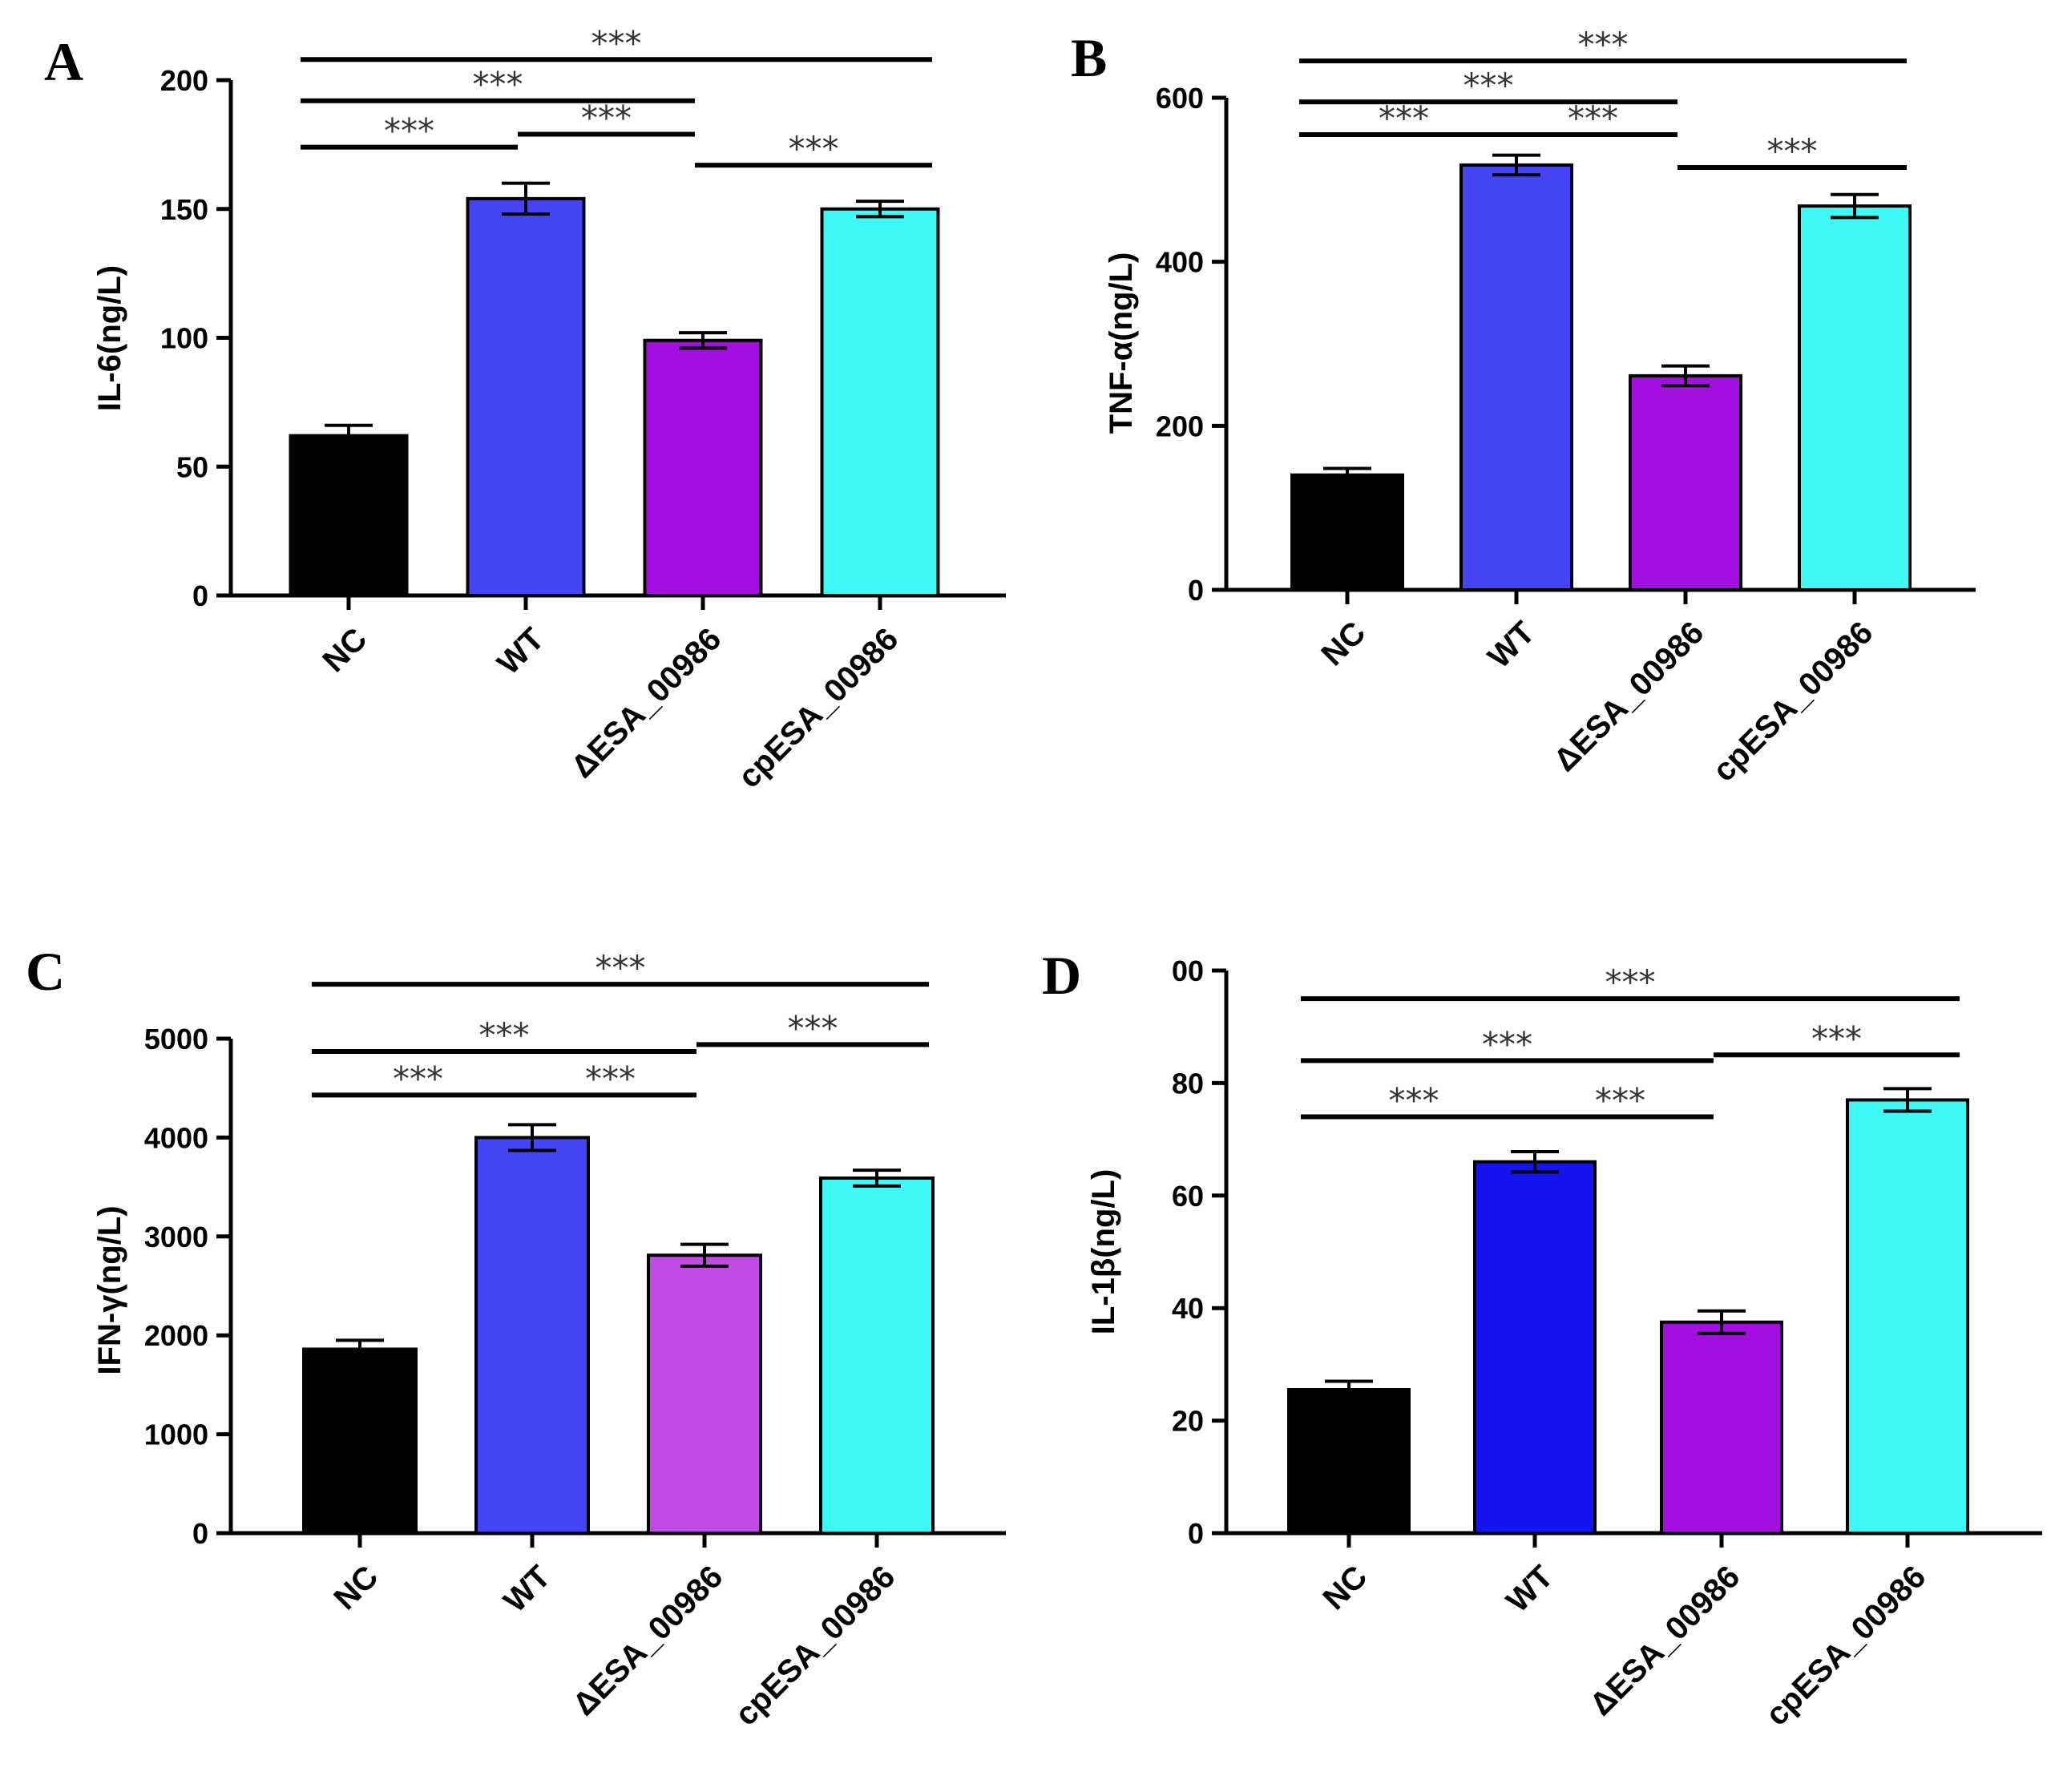 The height and width of the screenshot is (1792, 2059). I want to click on y-tick-label: 40, so click(1188, 1309).